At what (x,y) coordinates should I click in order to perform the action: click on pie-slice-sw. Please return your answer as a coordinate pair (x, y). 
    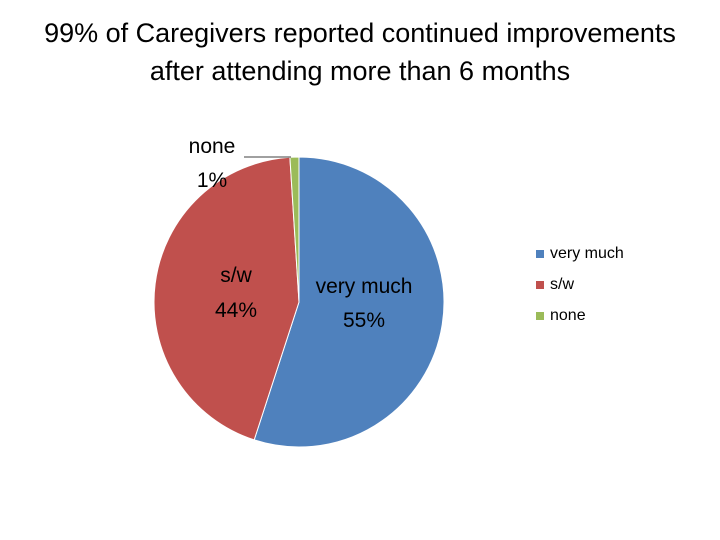
    Looking at the image, I should click on (226, 298).